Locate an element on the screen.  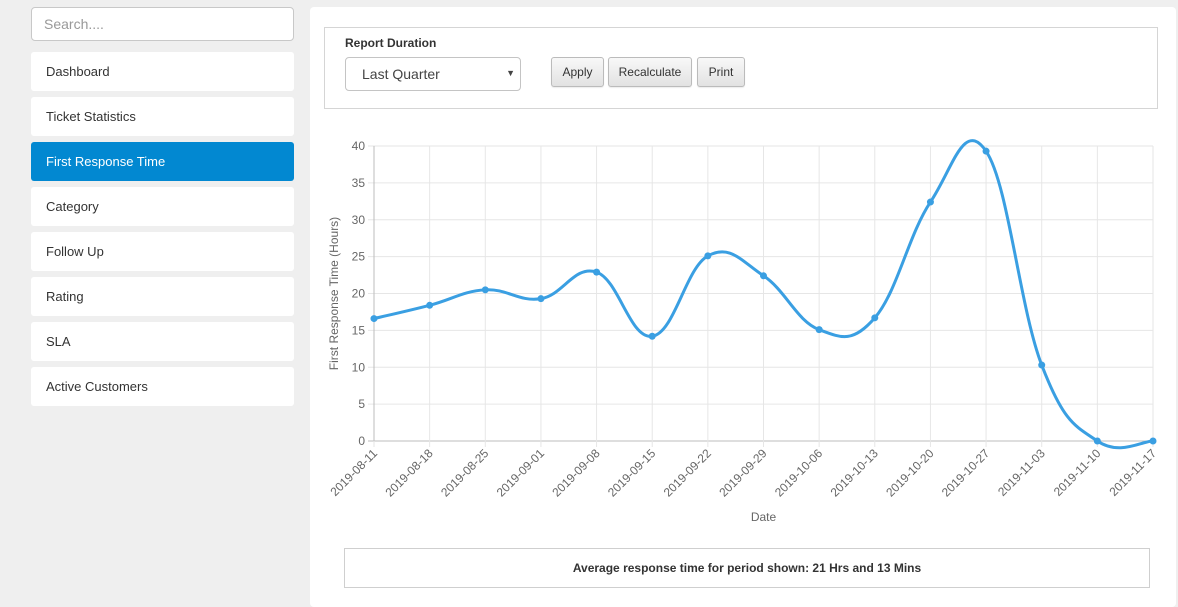
sidebar-item-rating: Rating is located at coordinates (162, 296).